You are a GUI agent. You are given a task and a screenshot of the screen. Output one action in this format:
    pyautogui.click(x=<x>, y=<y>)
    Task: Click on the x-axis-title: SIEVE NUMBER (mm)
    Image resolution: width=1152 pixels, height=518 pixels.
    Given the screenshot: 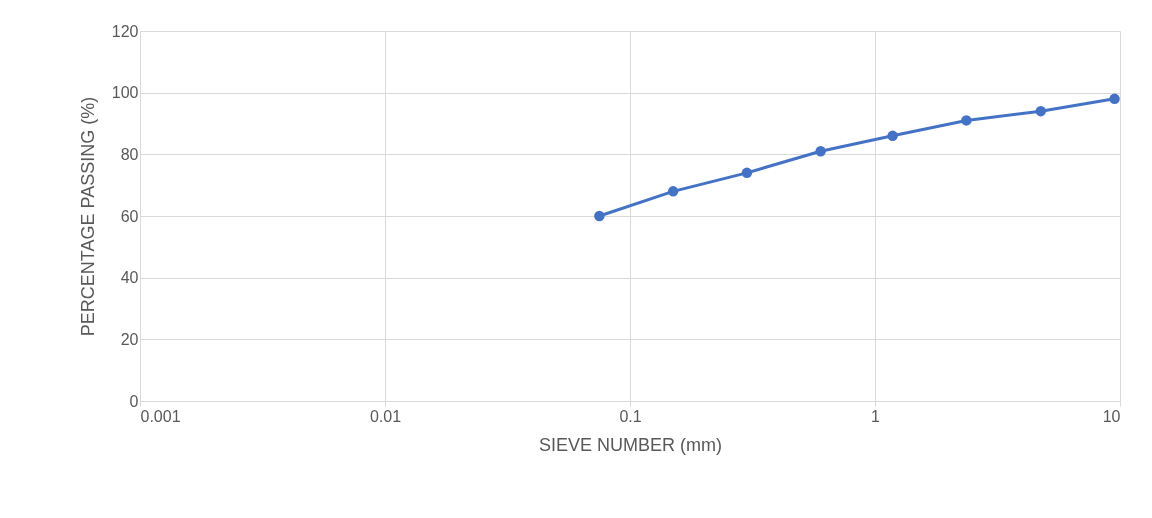 What is the action you would take?
    pyautogui.click(x=630, y=444)
    